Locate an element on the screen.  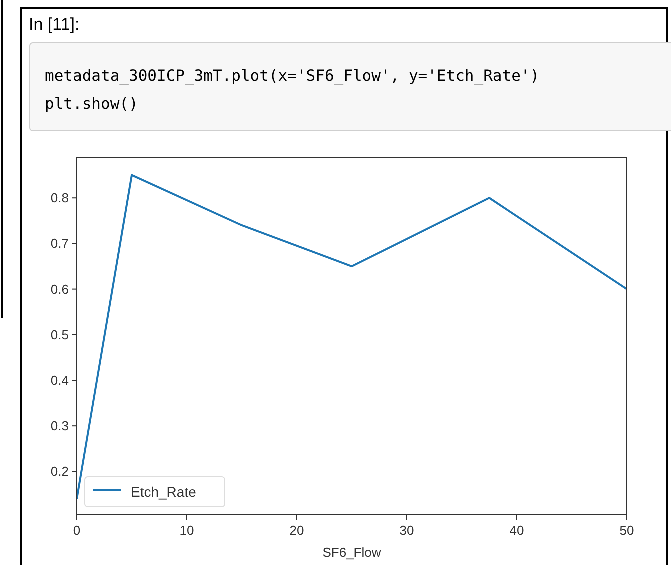
x-axis-title: SF6_Flow is located at coordinates (352, 552).